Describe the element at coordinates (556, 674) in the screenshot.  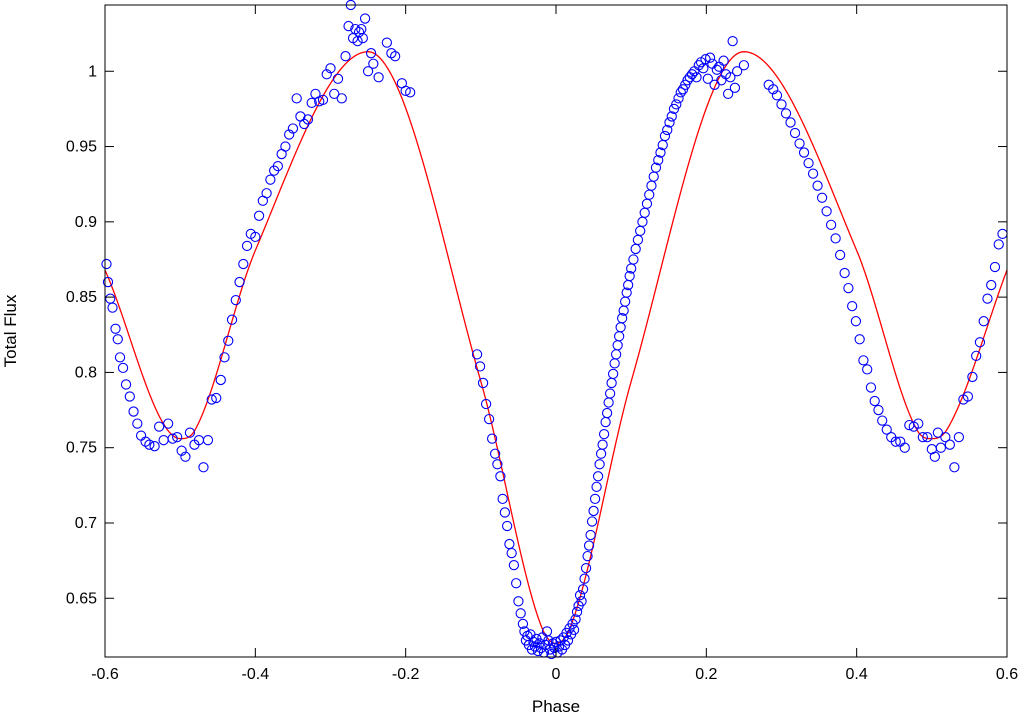
I see `x-tick-label: 0` at that location.